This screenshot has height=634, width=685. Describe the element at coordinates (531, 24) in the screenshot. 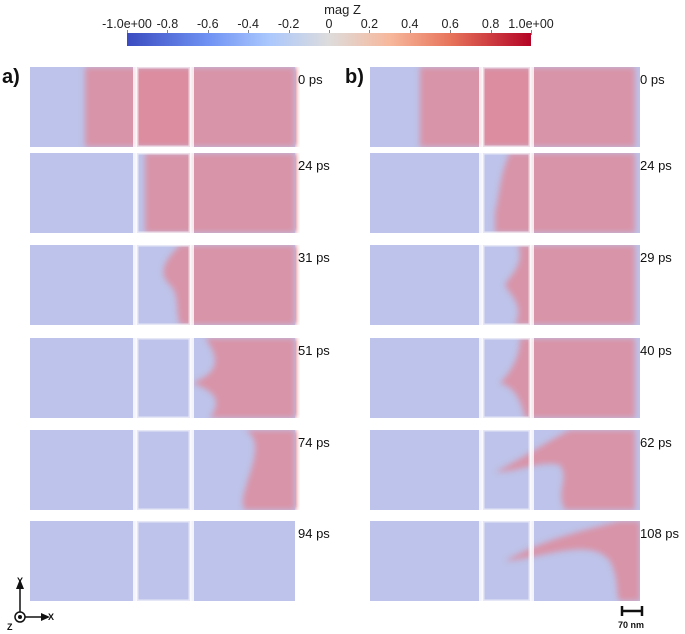

I see `colorbar-tick-label: 1.0e+00` at that location.